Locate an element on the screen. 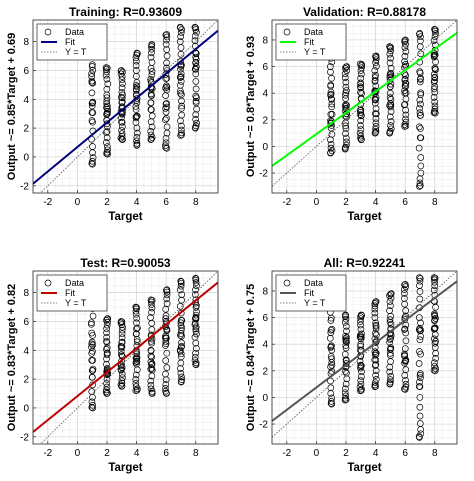  legend-label: Data is located at coordinates (74, 283).